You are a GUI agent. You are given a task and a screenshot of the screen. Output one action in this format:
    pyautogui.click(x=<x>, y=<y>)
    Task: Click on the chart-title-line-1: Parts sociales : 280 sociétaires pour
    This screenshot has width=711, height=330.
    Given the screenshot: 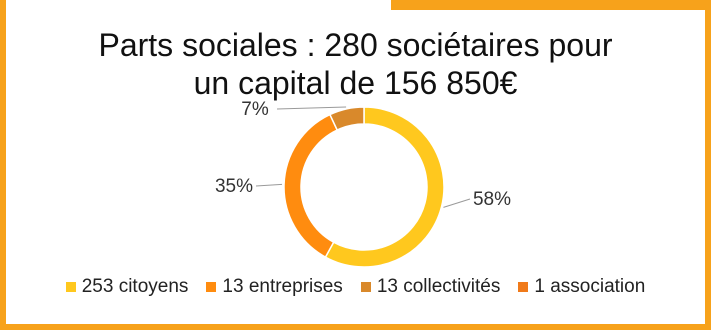 What is the action you would take?
    pyautogui.click(x=355, y=45)
    